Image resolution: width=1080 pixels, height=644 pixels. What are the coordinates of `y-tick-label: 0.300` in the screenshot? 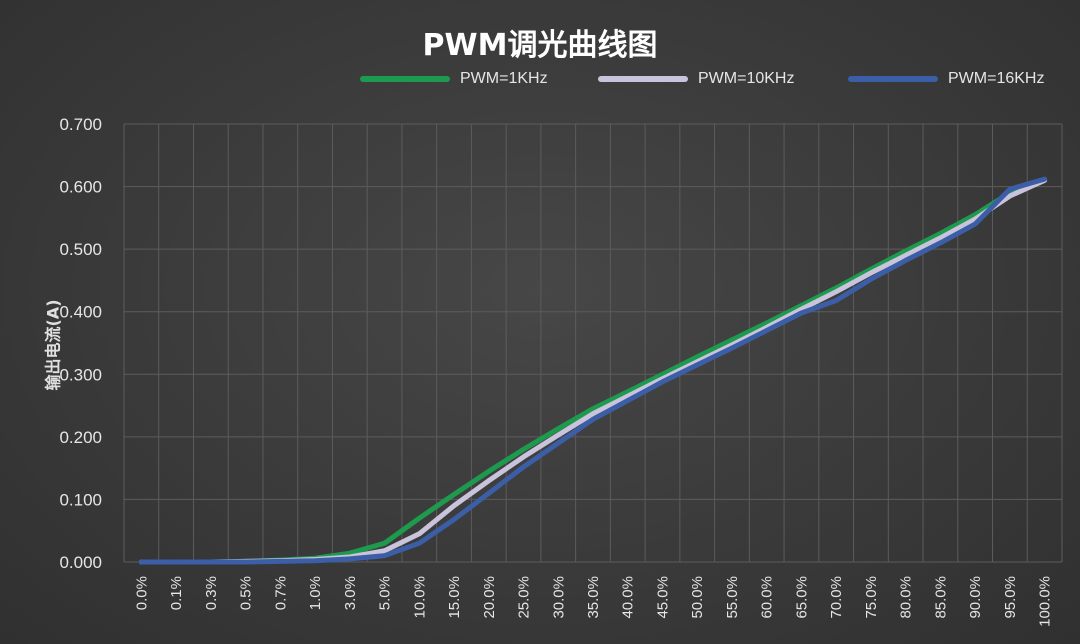 It's located at (80, 374).